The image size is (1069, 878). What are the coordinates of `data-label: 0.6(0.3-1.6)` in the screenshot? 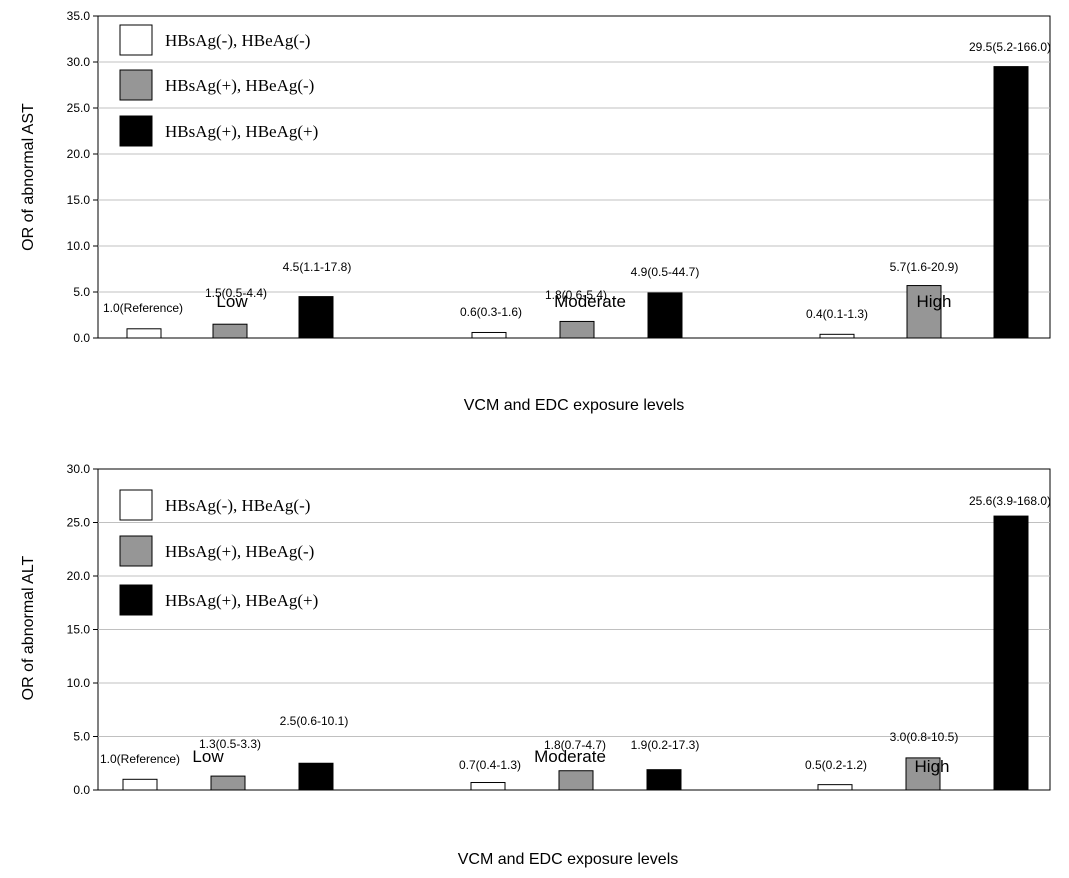 It's located at (491, 312).